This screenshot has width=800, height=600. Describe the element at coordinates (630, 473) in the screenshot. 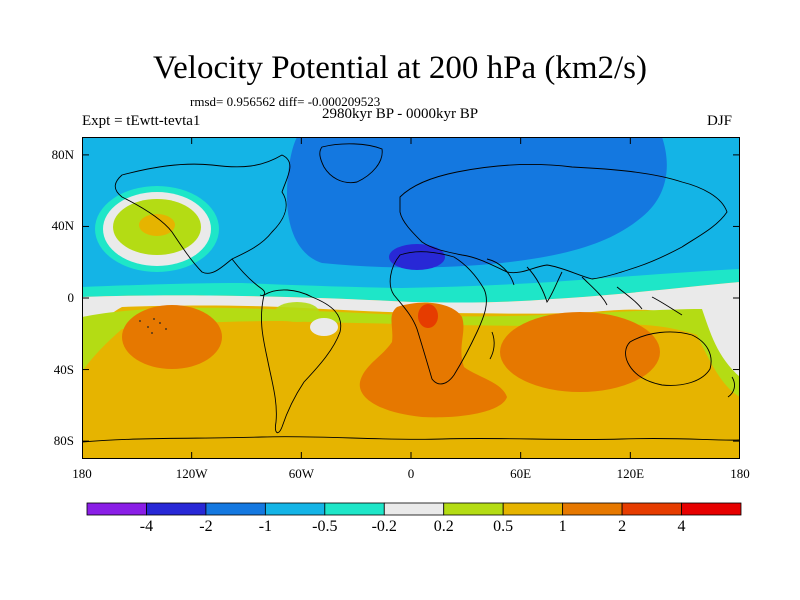

I see `lon-label: 120E` at that location.